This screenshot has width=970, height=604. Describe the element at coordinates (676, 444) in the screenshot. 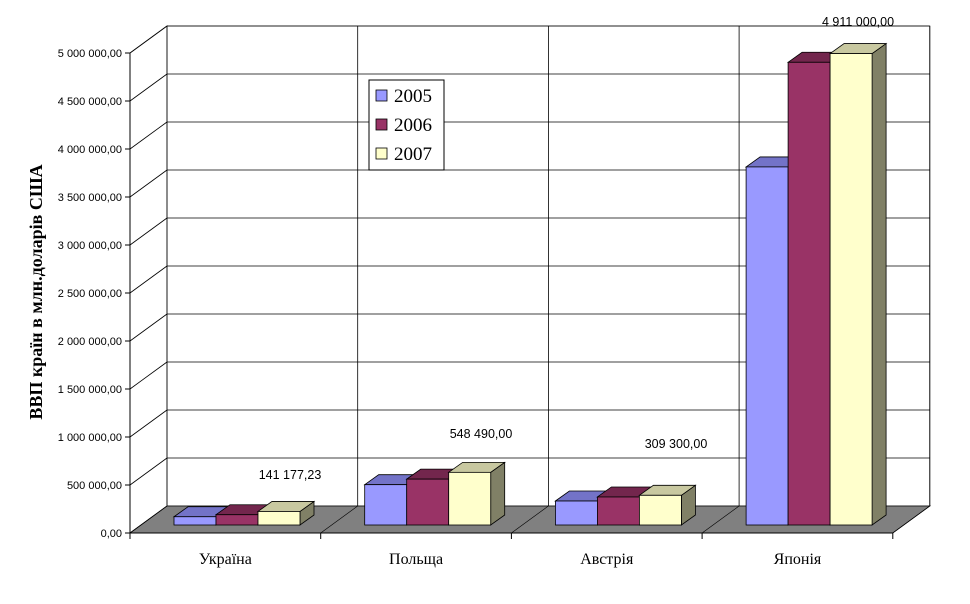

I see `data-label: 309 300,00` at that location.